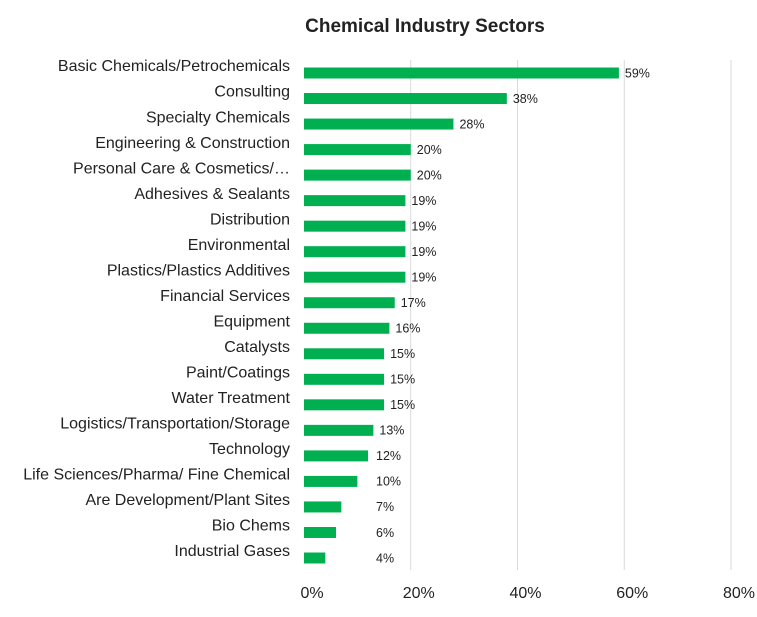 The width and height of the screenshot is (757, 617). I want to click on y-tick-label: Are Development/Plant Sites, so click(187, 500).